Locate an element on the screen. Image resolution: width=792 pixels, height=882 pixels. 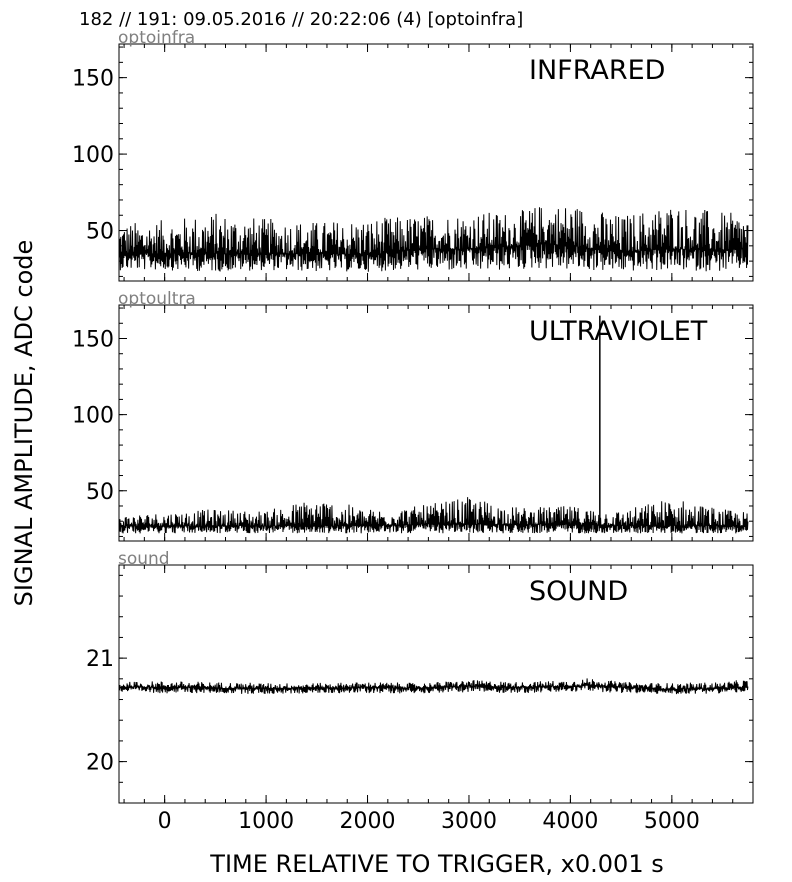
x-tick-label: 5000 is located at coordinates (672, 821).